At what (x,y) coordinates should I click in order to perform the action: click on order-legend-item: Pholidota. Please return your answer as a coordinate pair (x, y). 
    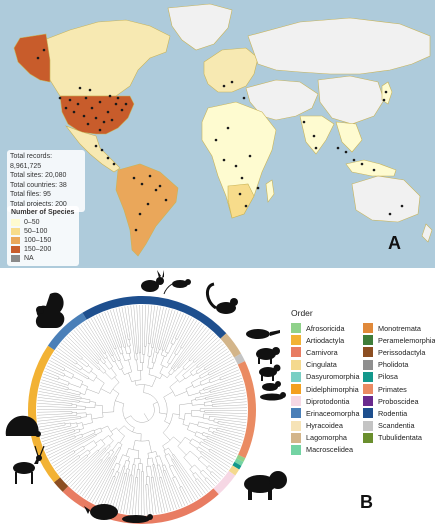
    Looking at the image, I should click on (398, 365).